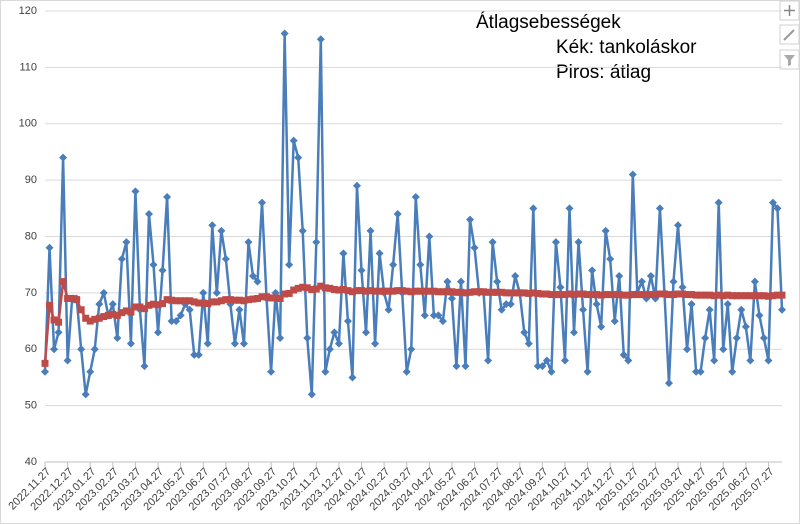 This screenshot has width=800, height=524. Describe the element at coordinates (31, 180) in the screenshot. I see `y-tick-label: 90` at that location.